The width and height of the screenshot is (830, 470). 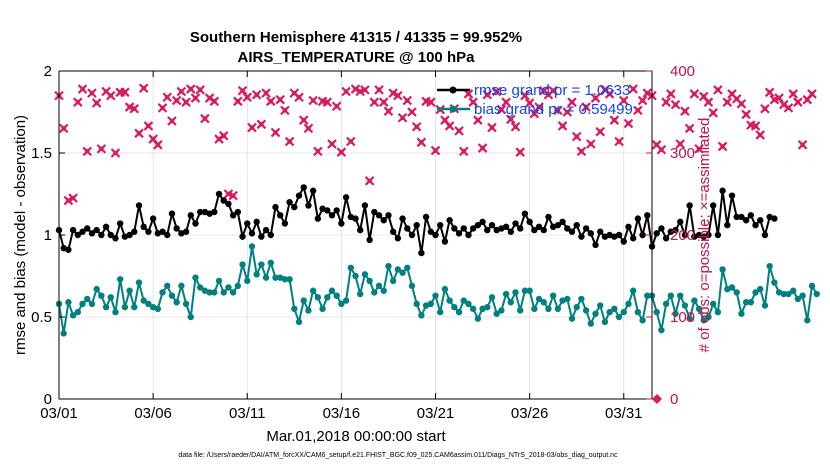 What do you see at coordinates (682, 235) in the screenshot?
I see `y2-tick-label: 200` at bounding box center [682, 235].